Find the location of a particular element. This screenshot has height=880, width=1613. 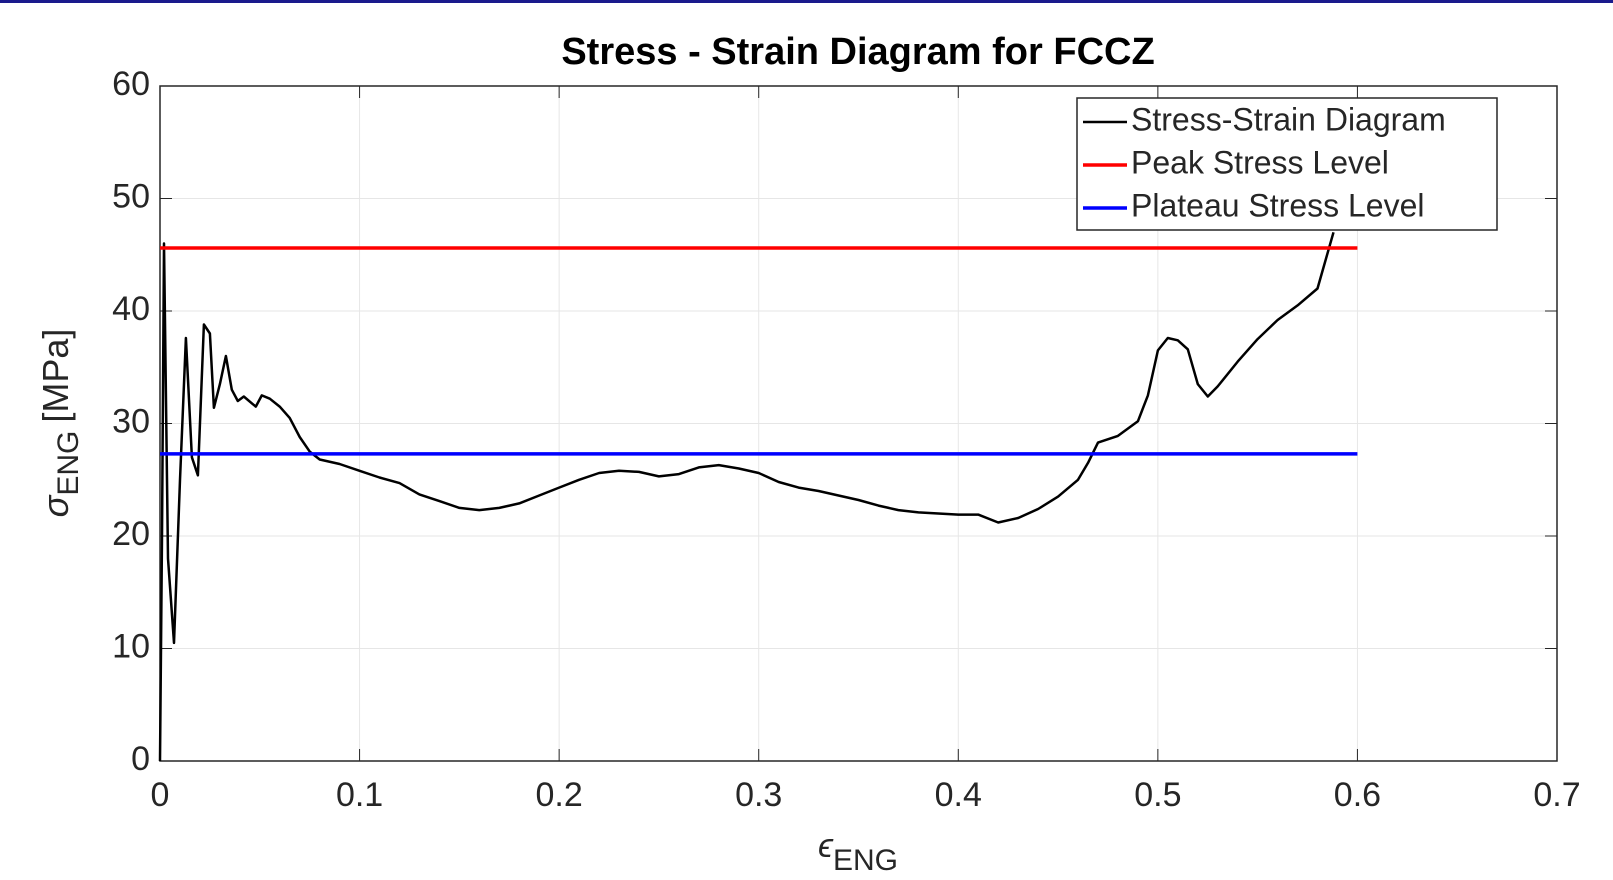

y-tick-label: 20 is located at coordinates (131, 534).